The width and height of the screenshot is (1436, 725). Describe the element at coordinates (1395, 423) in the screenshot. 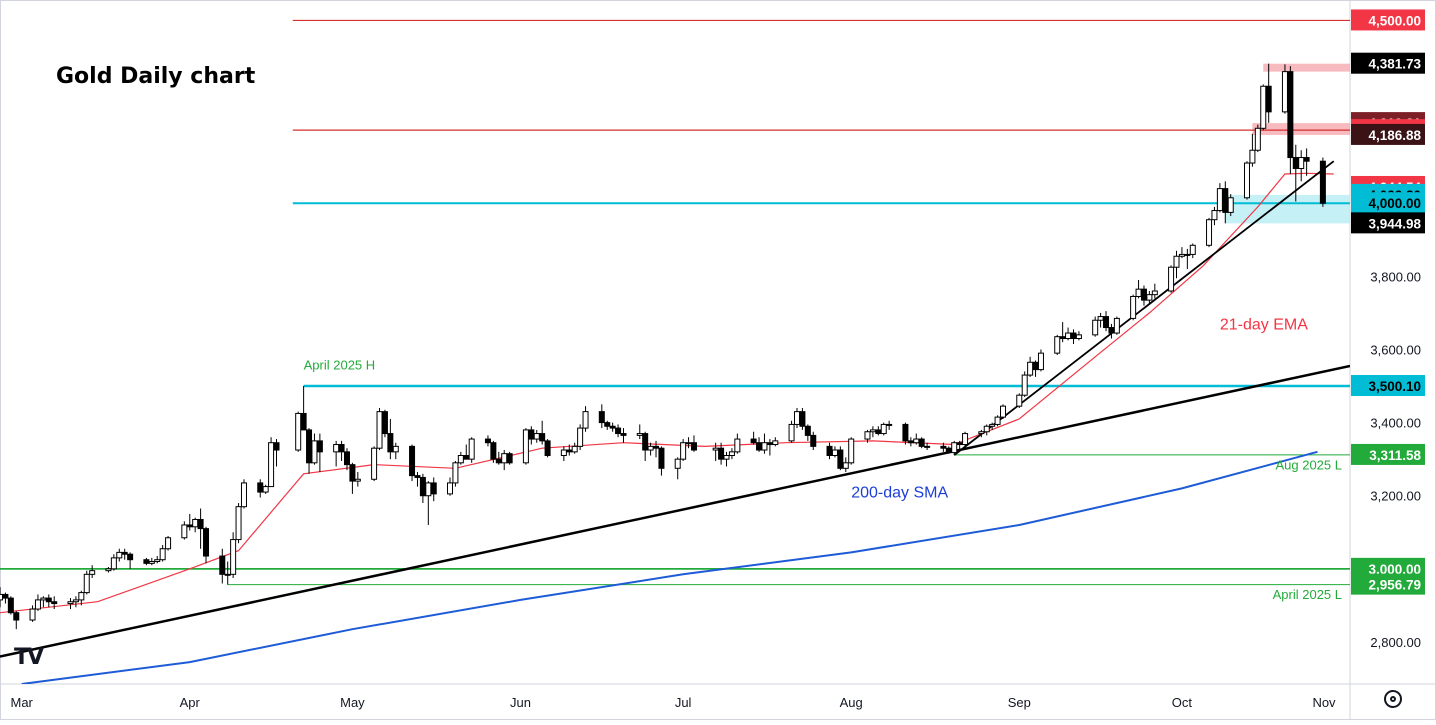

I see `y-tick-label-3: 3,400.00` at that location.